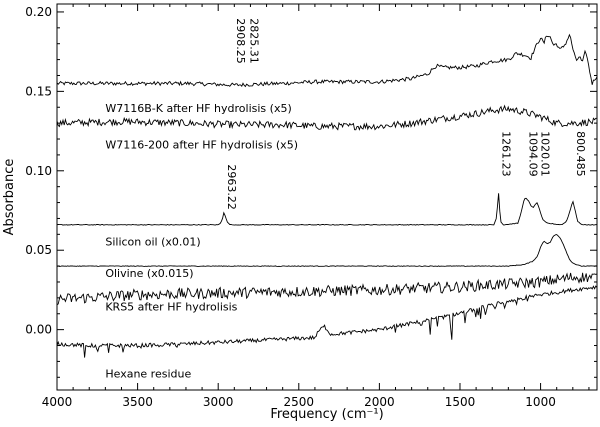 The image size is (600, 427). I want to click on x-tick-label: 2000, so click(379, 402).